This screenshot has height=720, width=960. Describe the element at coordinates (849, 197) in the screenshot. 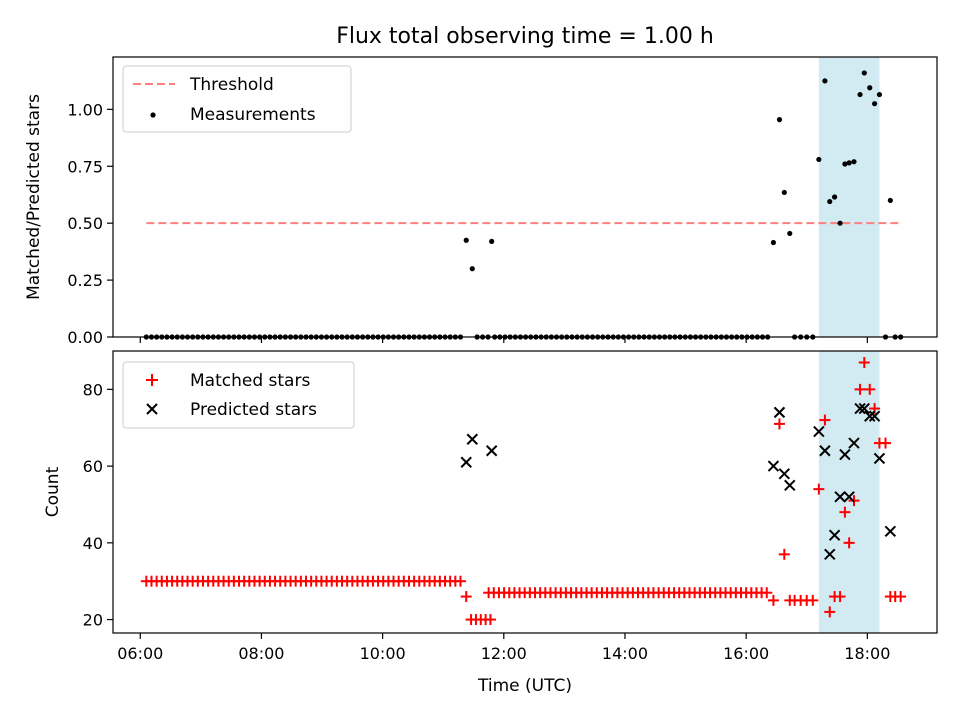

I see `top-shaded-window` at that location.